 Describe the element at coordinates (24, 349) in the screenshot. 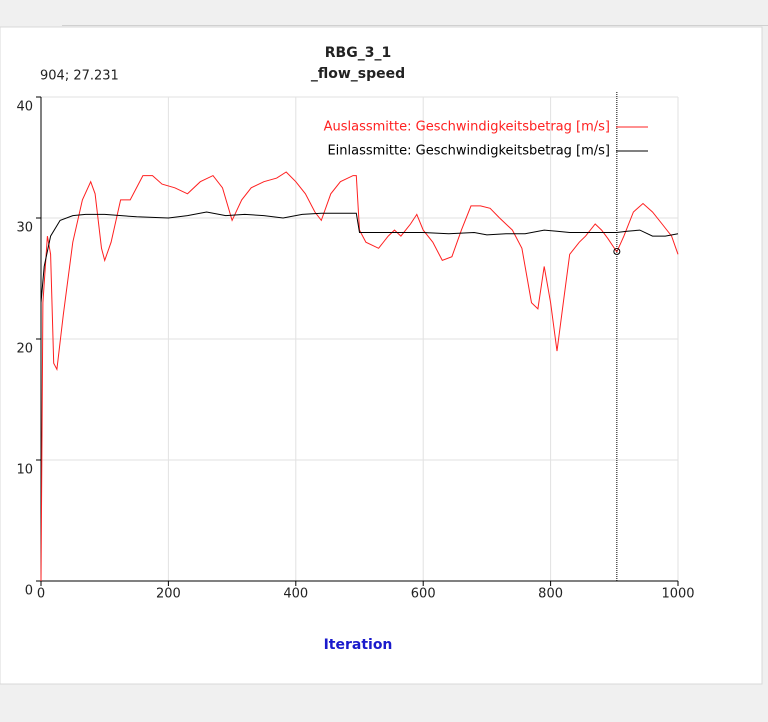

I see `y-tick-label: 20` at that location.